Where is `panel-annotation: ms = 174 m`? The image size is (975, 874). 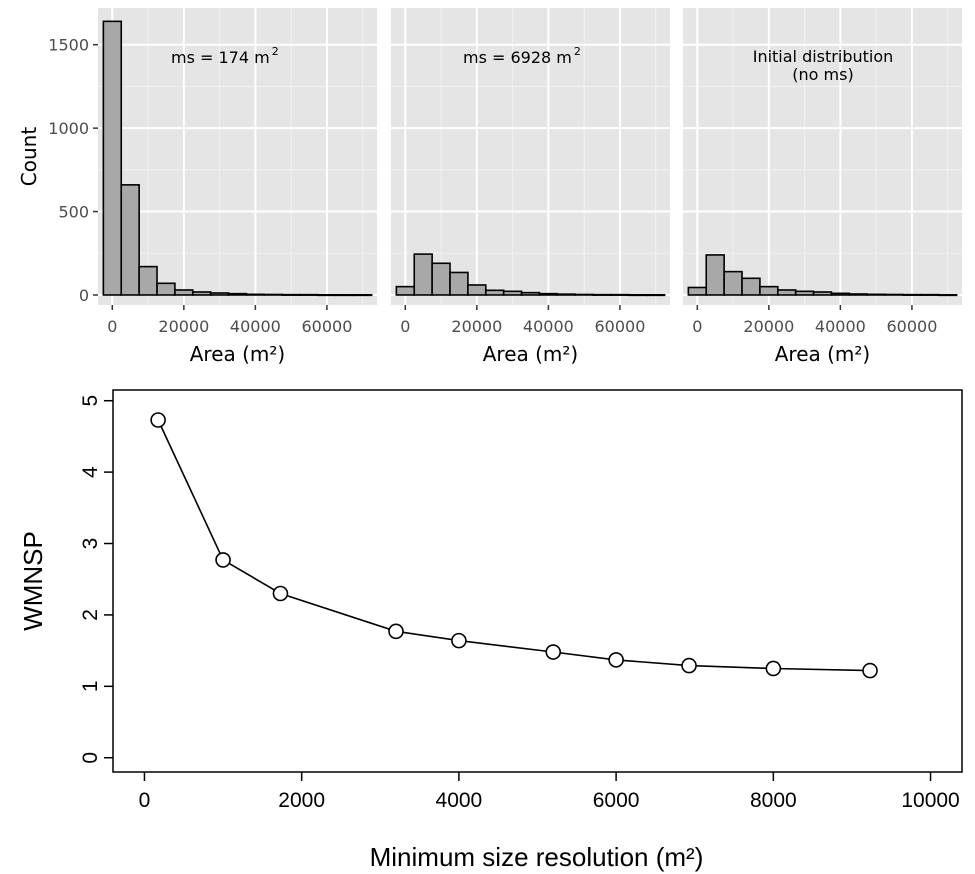 panel-annotation: ms = 174 m is located at coordinates (220, 57).